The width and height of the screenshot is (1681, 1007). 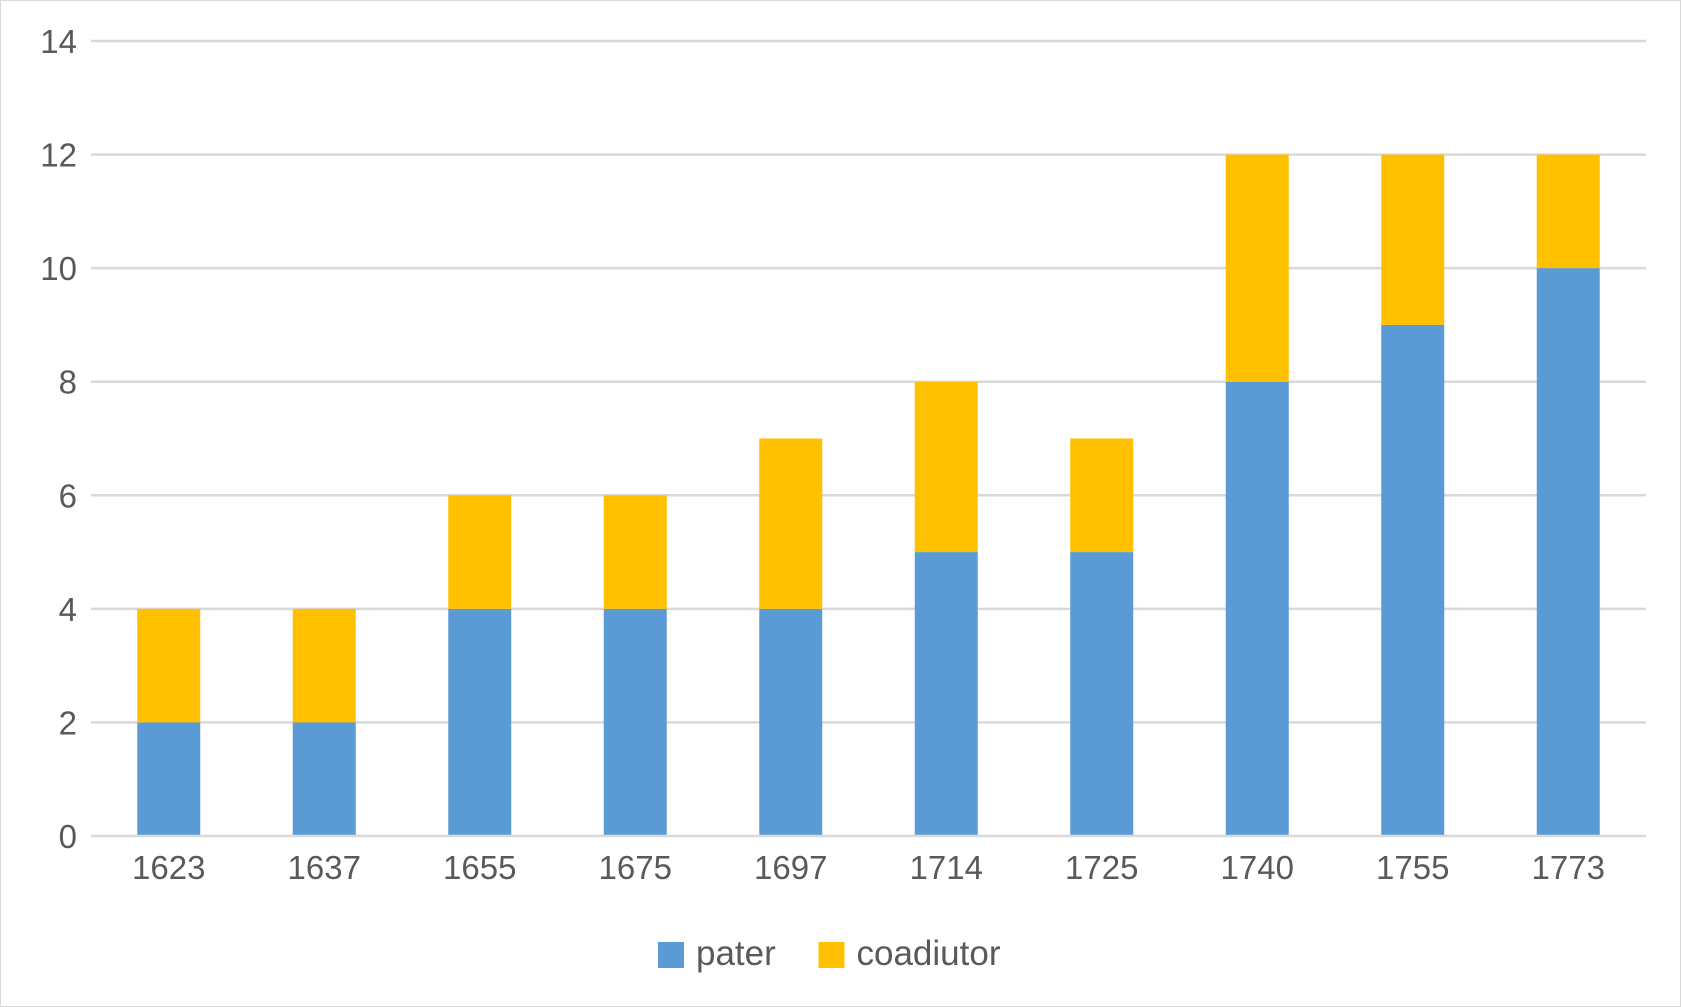 I want to click on x-tick-label: 1740, so click(x=1257, y=867).